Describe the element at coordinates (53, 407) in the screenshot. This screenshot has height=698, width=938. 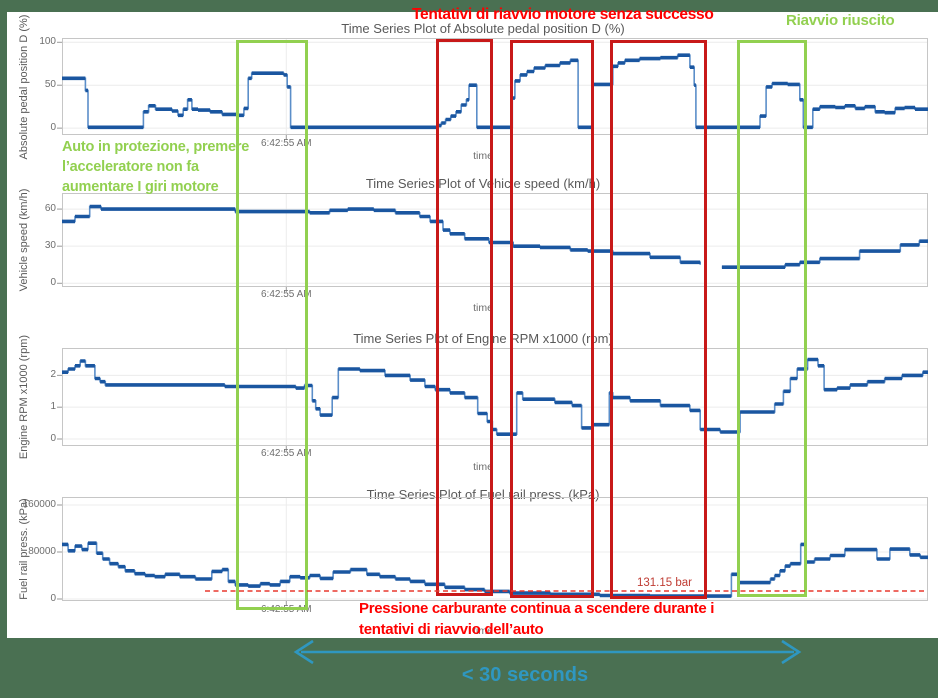
I see `y-tick-label-3-1: 1` at that location.